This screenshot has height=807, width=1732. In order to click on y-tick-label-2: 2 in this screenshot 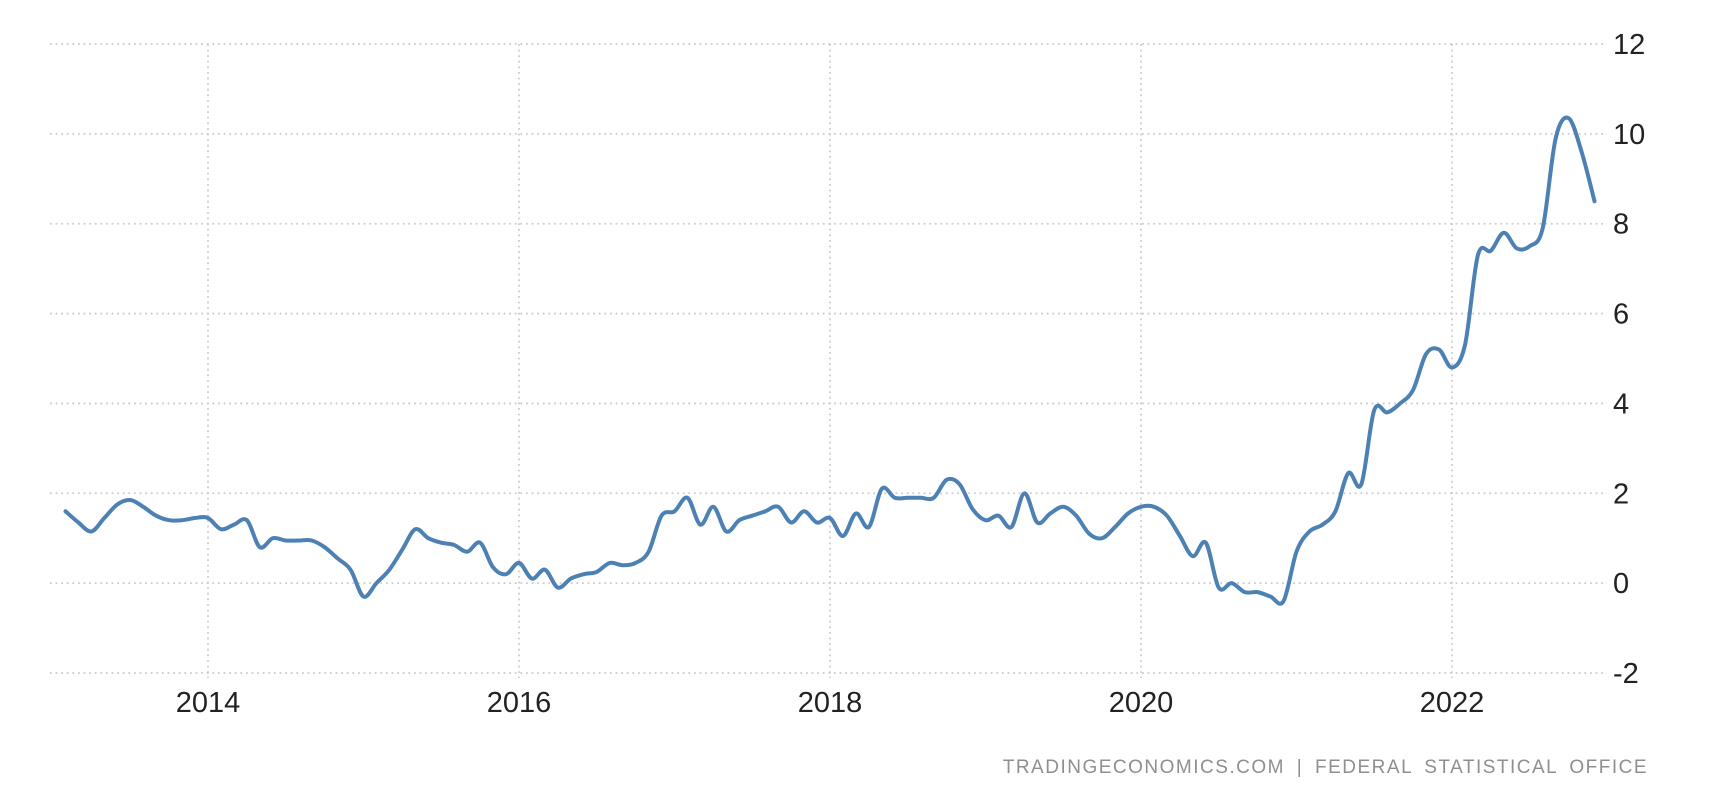, I will do `click(1621, 494)`.